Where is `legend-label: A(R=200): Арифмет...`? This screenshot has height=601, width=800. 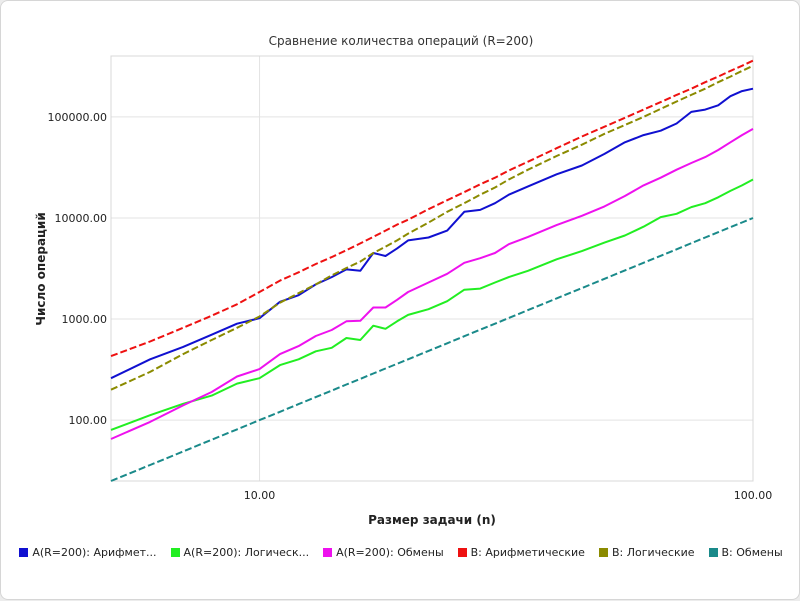
legend-label: A(R=200): Арифмет... is located at coordinates (94, 552).